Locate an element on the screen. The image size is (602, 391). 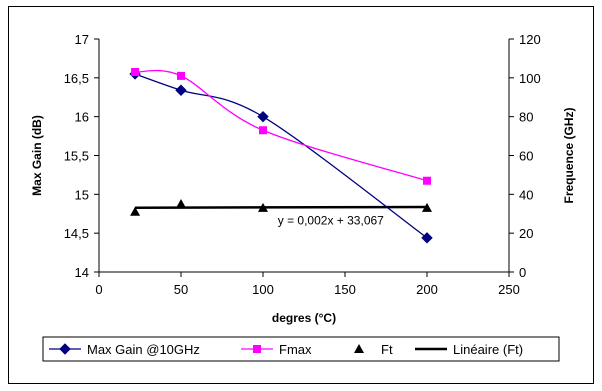
y2-tick-label: 120 is located at coordinates (530, 39).